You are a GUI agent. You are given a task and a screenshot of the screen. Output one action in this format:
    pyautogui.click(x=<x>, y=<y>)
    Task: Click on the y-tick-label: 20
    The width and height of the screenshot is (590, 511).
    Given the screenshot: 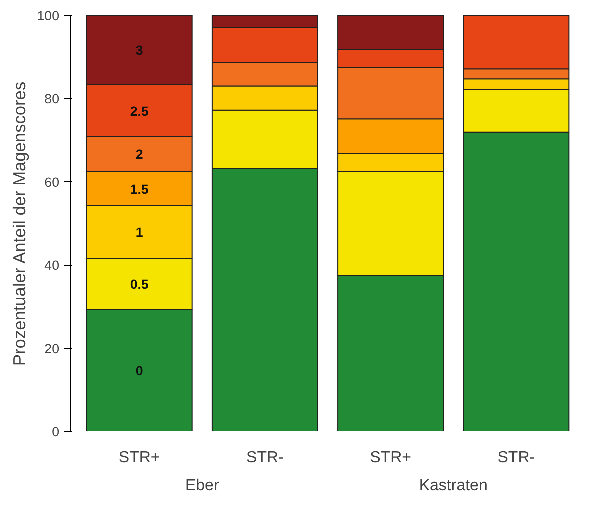 What is the action you would take?
    pyautogui.click(x=52, y=348)
    